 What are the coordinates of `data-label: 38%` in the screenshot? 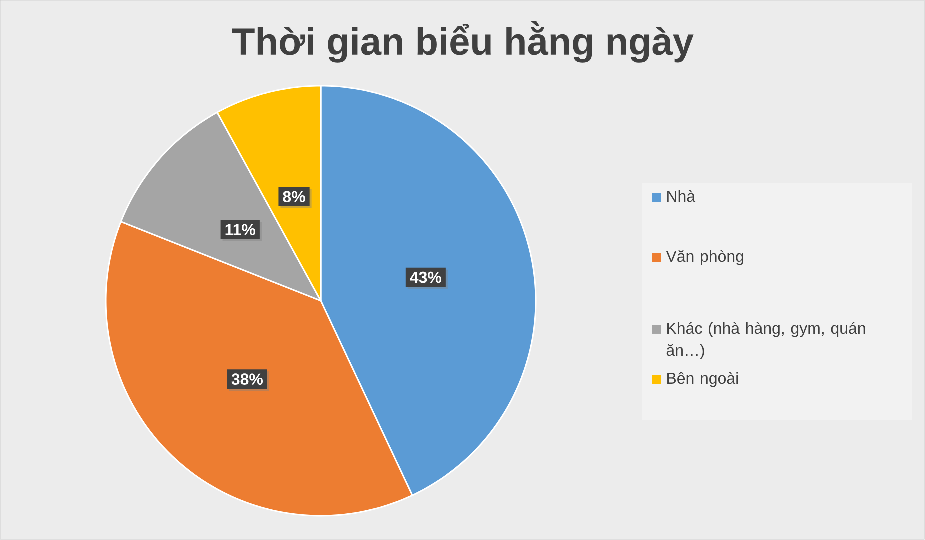 It's located at (248, 380).